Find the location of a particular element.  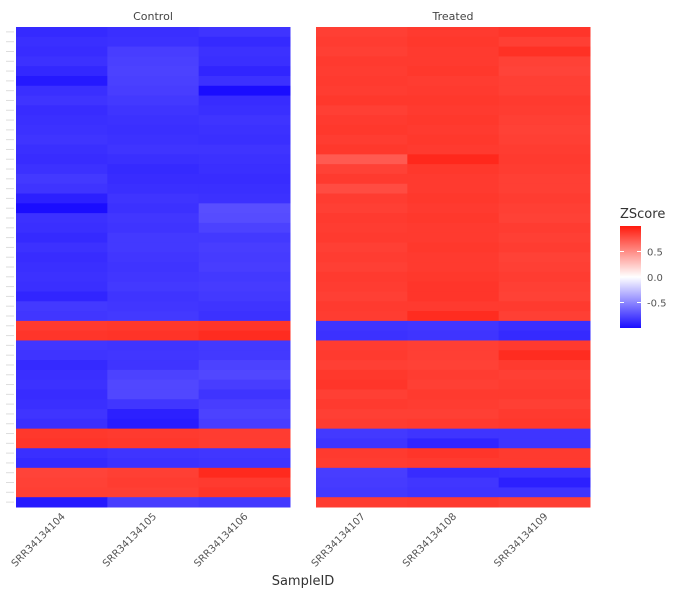

x-tick-label: SRR34134104 is located at coordinates (39, 540).